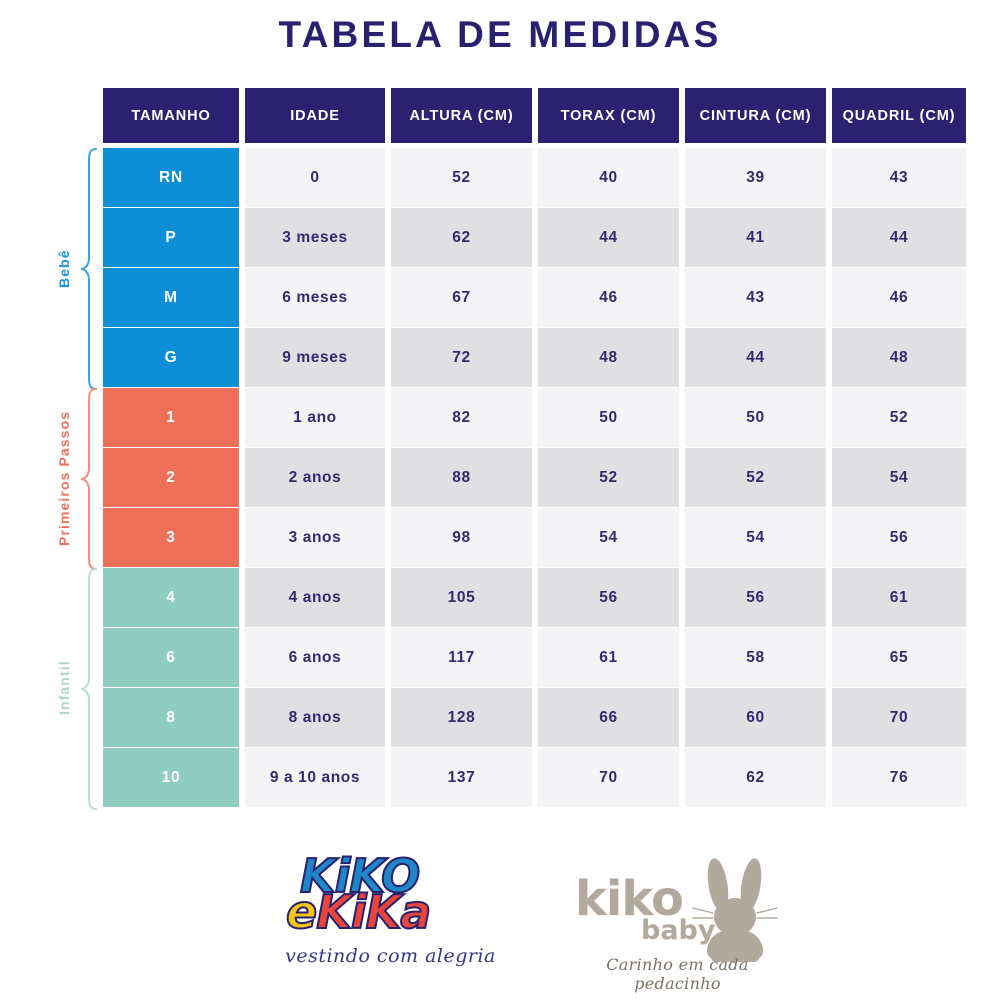  I want to click on kiko-e-kika-wordmark-line2: eKiKa, so click(358, 912).